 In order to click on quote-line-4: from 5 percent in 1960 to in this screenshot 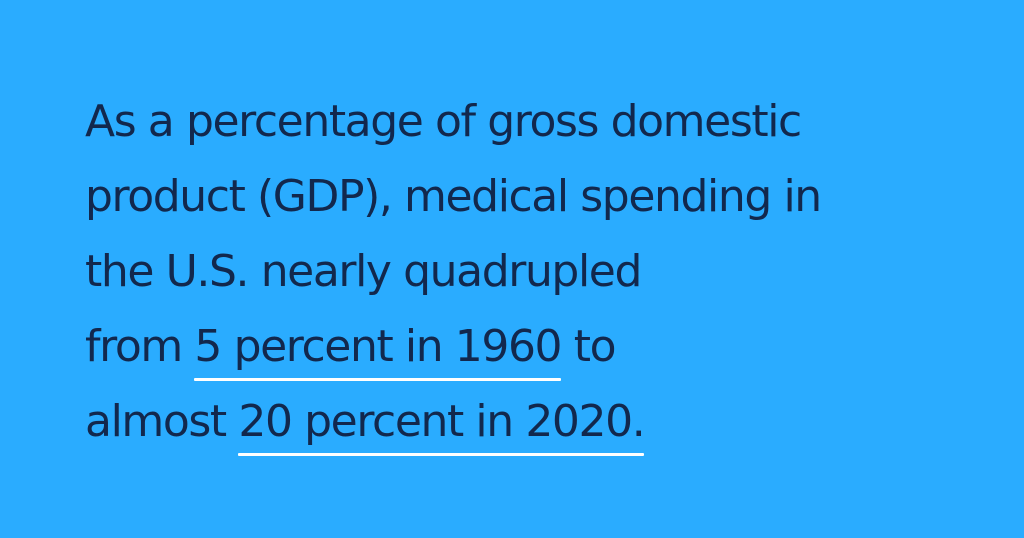, I will do `click(453, 346)`.